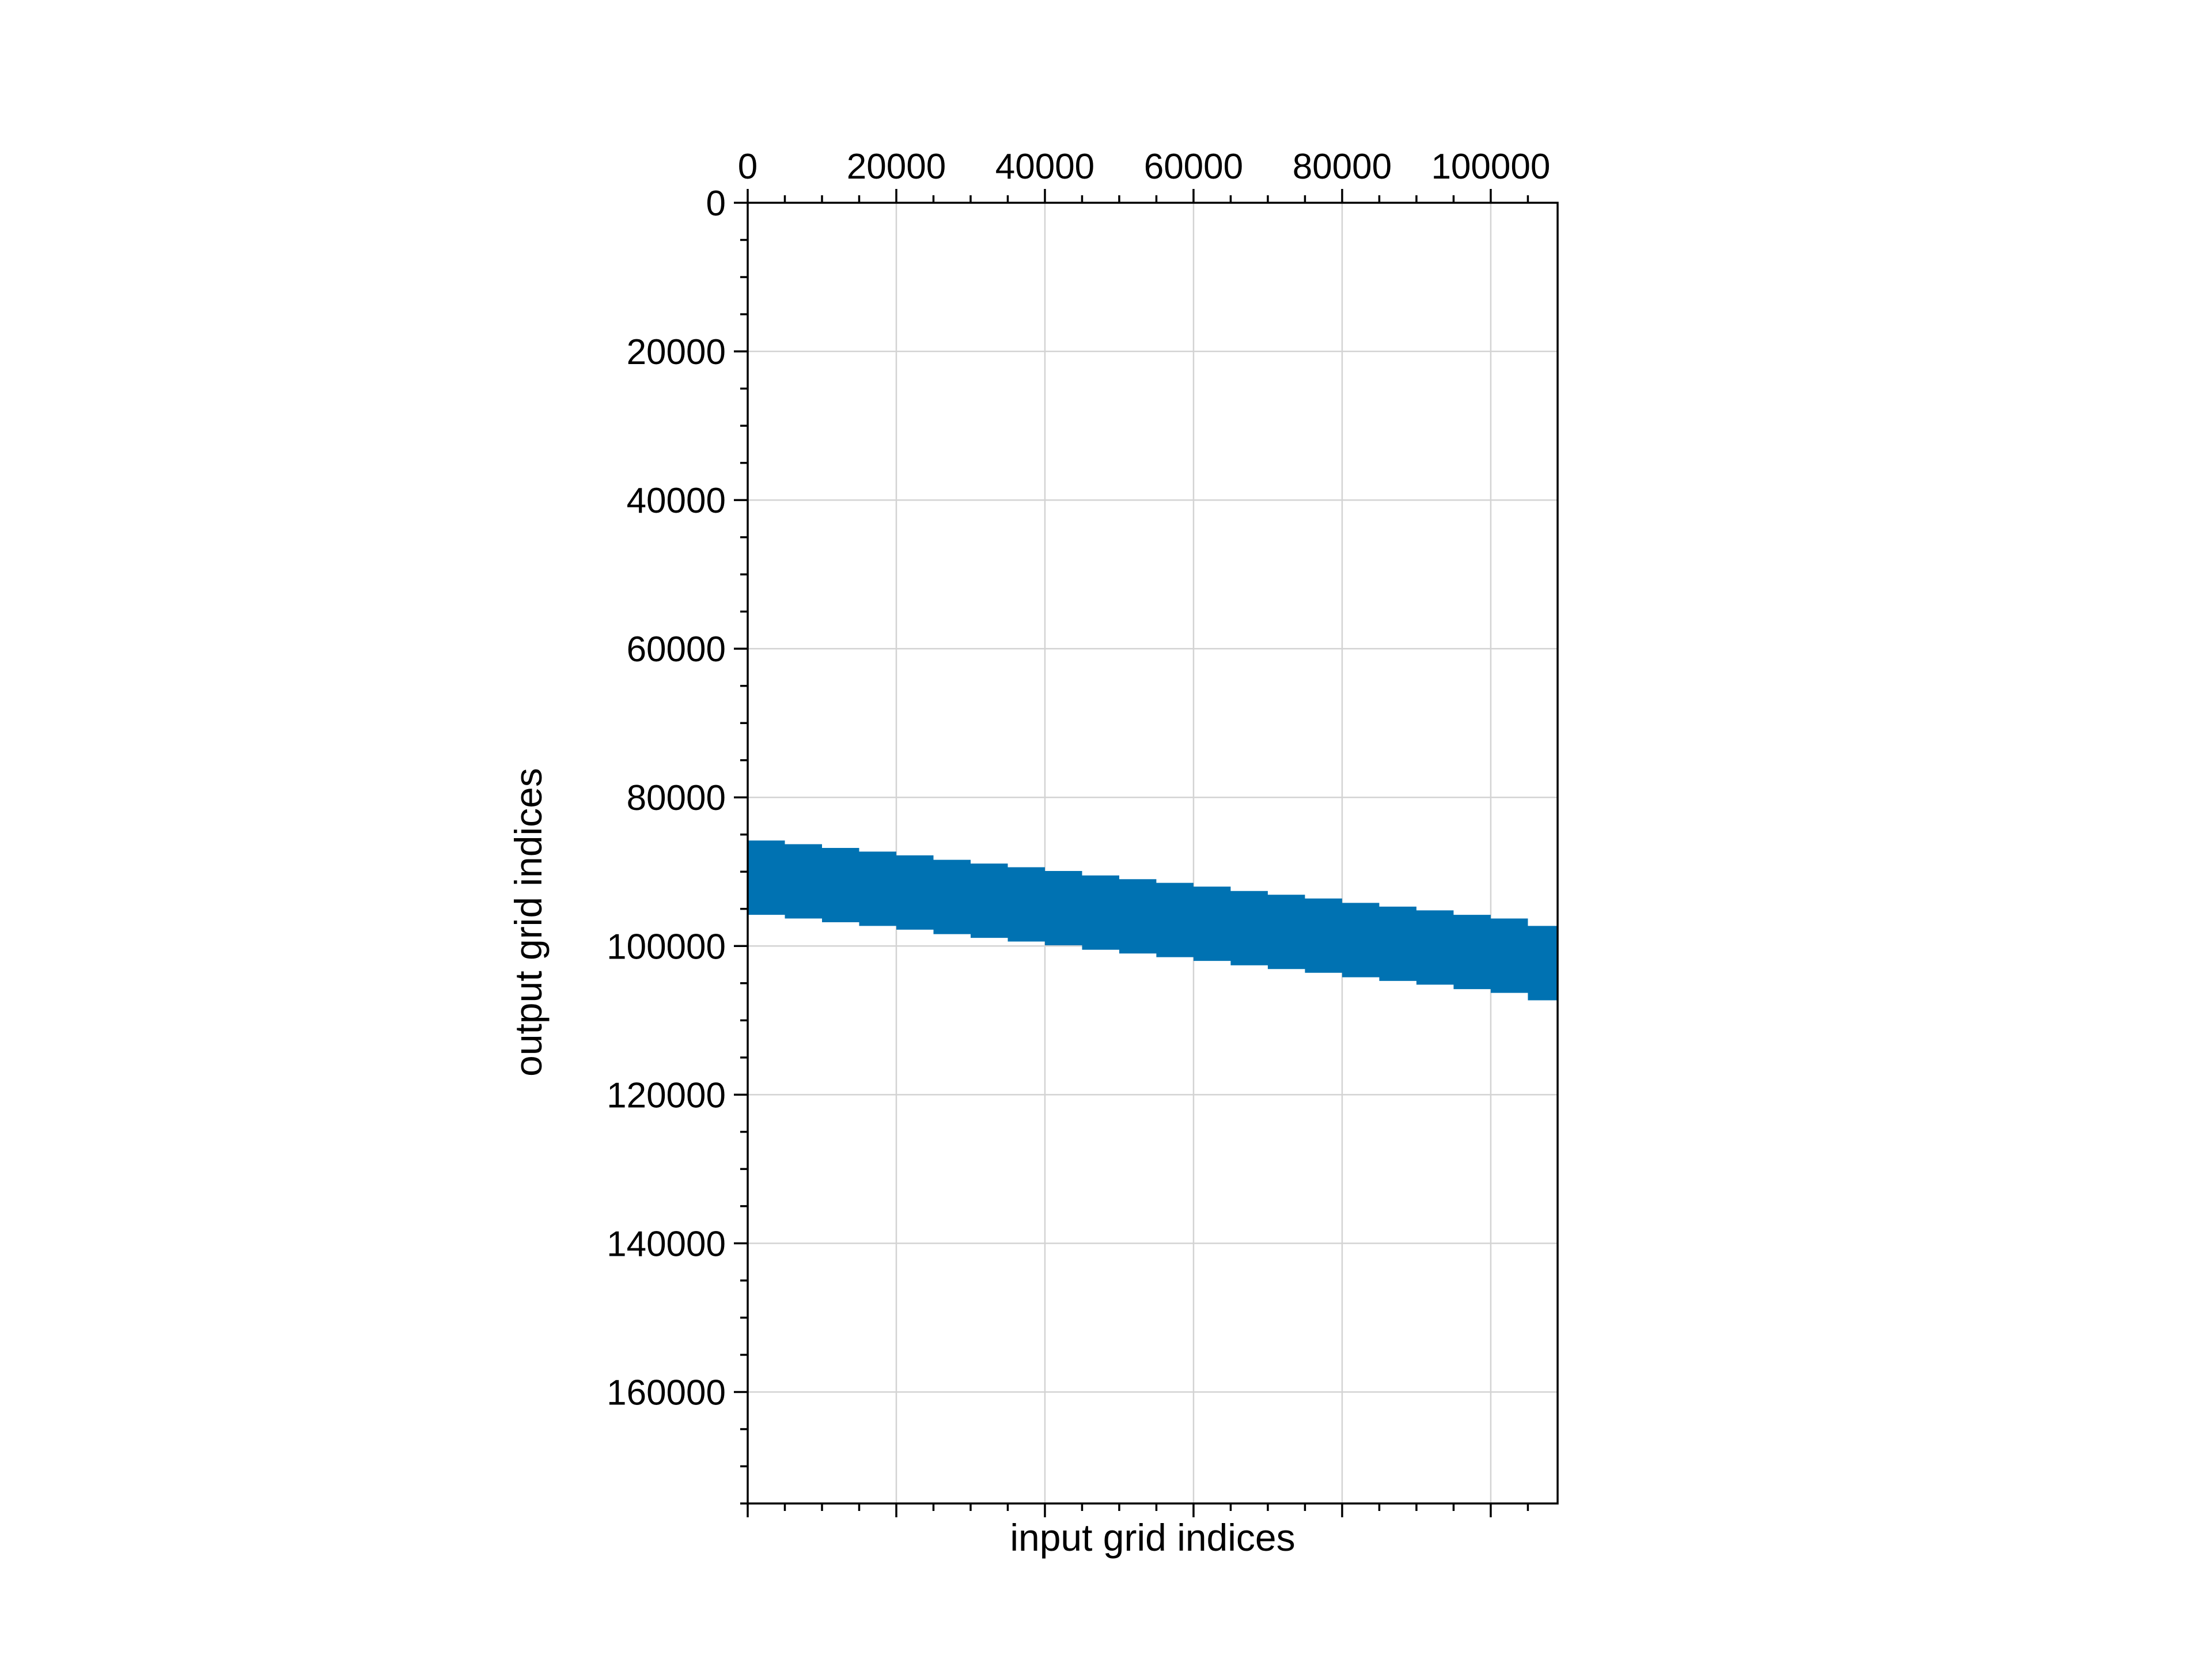 The image size is (2212, 1659). I want to click on data-band, so click(1153, 920).